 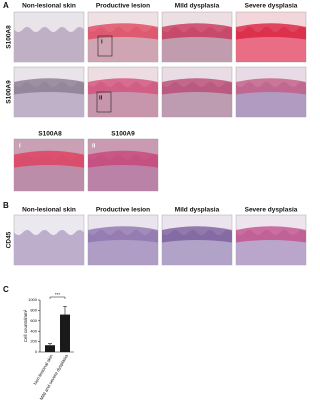 What do you see at coordinates (25, 325) in the screenshot?
I see `y-axis-title: Cell counts/mm²` at bounding box center [25, 325].